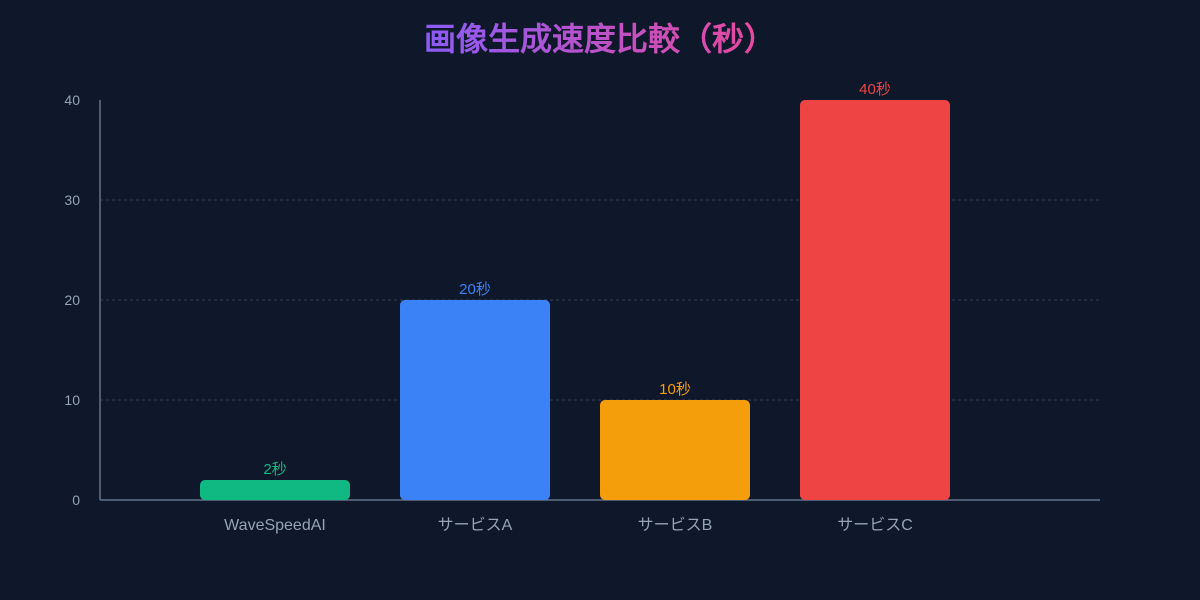  Describe the element at coordinates (475, 289) in the screenshot. I see `bar-value-label: 20秒` at that location.